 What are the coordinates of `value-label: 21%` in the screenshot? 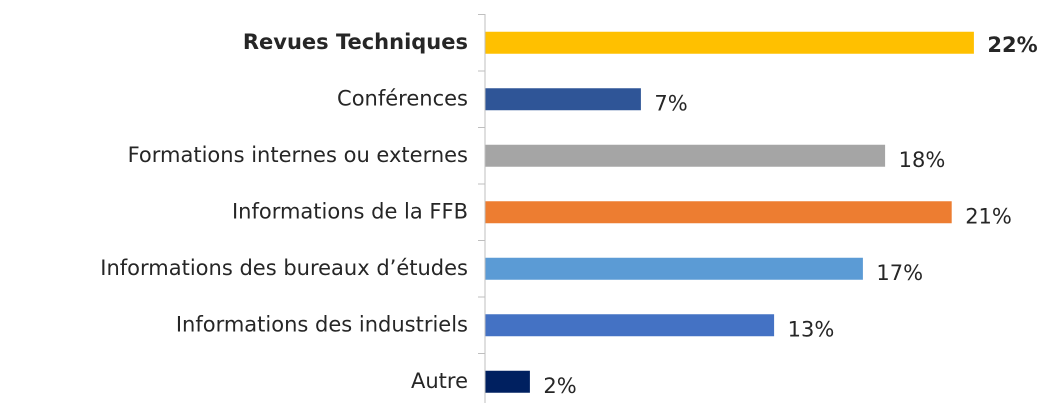 It's located at (988, 216).